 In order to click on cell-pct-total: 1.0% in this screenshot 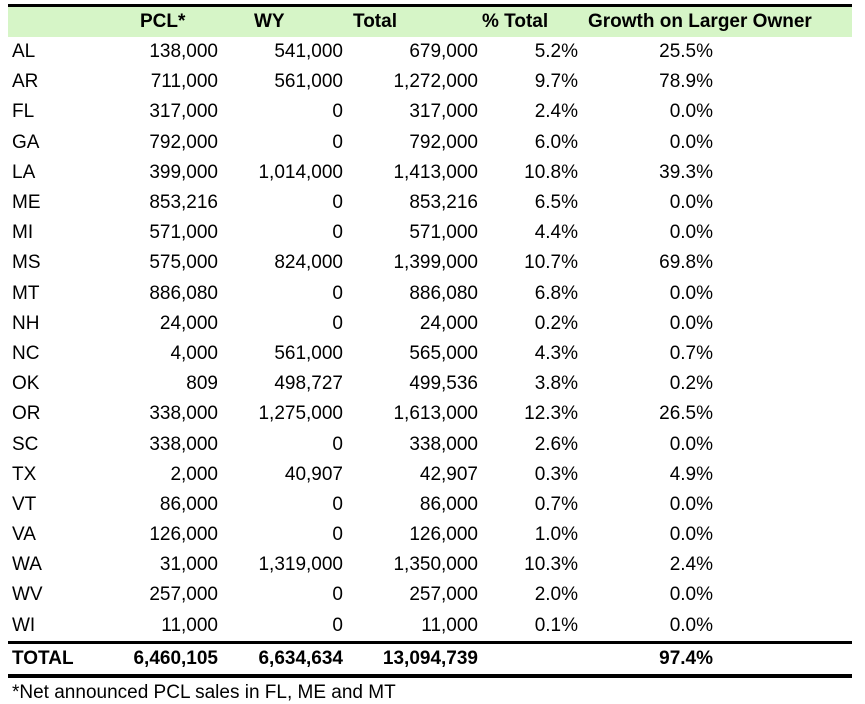, I will do `click(556, 535)`.